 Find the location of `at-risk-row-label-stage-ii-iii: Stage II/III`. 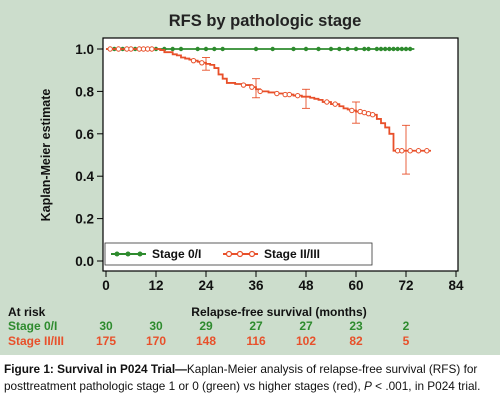

at-risk-row-label-stage-ii-iii: Stage II/III is located at coordinates (36, 341).